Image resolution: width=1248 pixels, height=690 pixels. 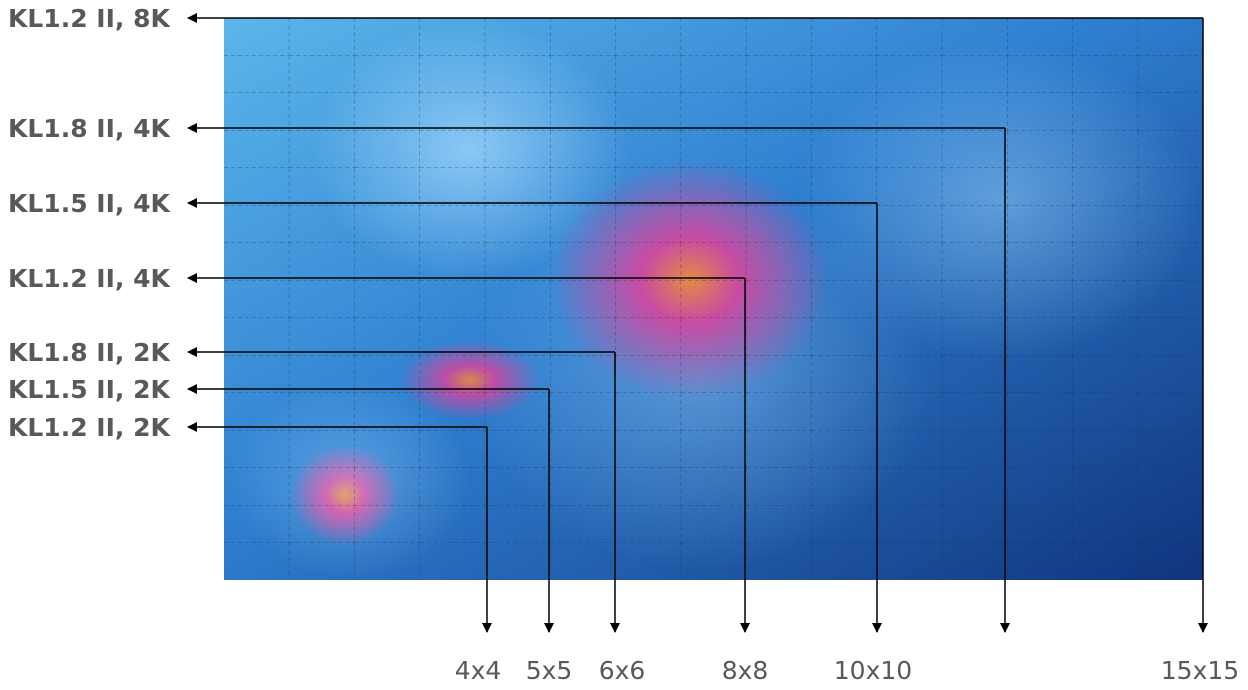 What do you see at coordinates (622, 670) in the screenshot?
I see `grid-size-label: 6x6` at bounding box center [622, 670].